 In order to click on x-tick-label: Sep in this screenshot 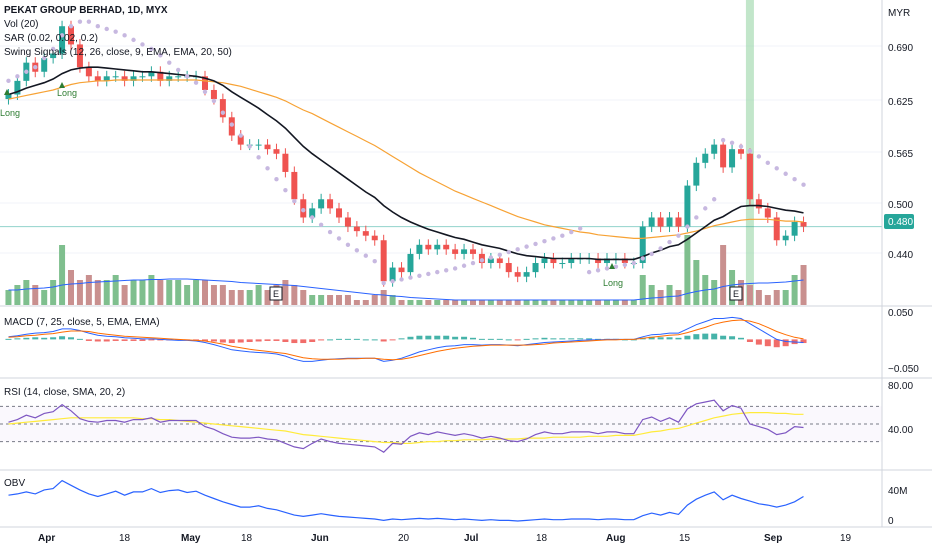, I will do `click(773, 538)`.